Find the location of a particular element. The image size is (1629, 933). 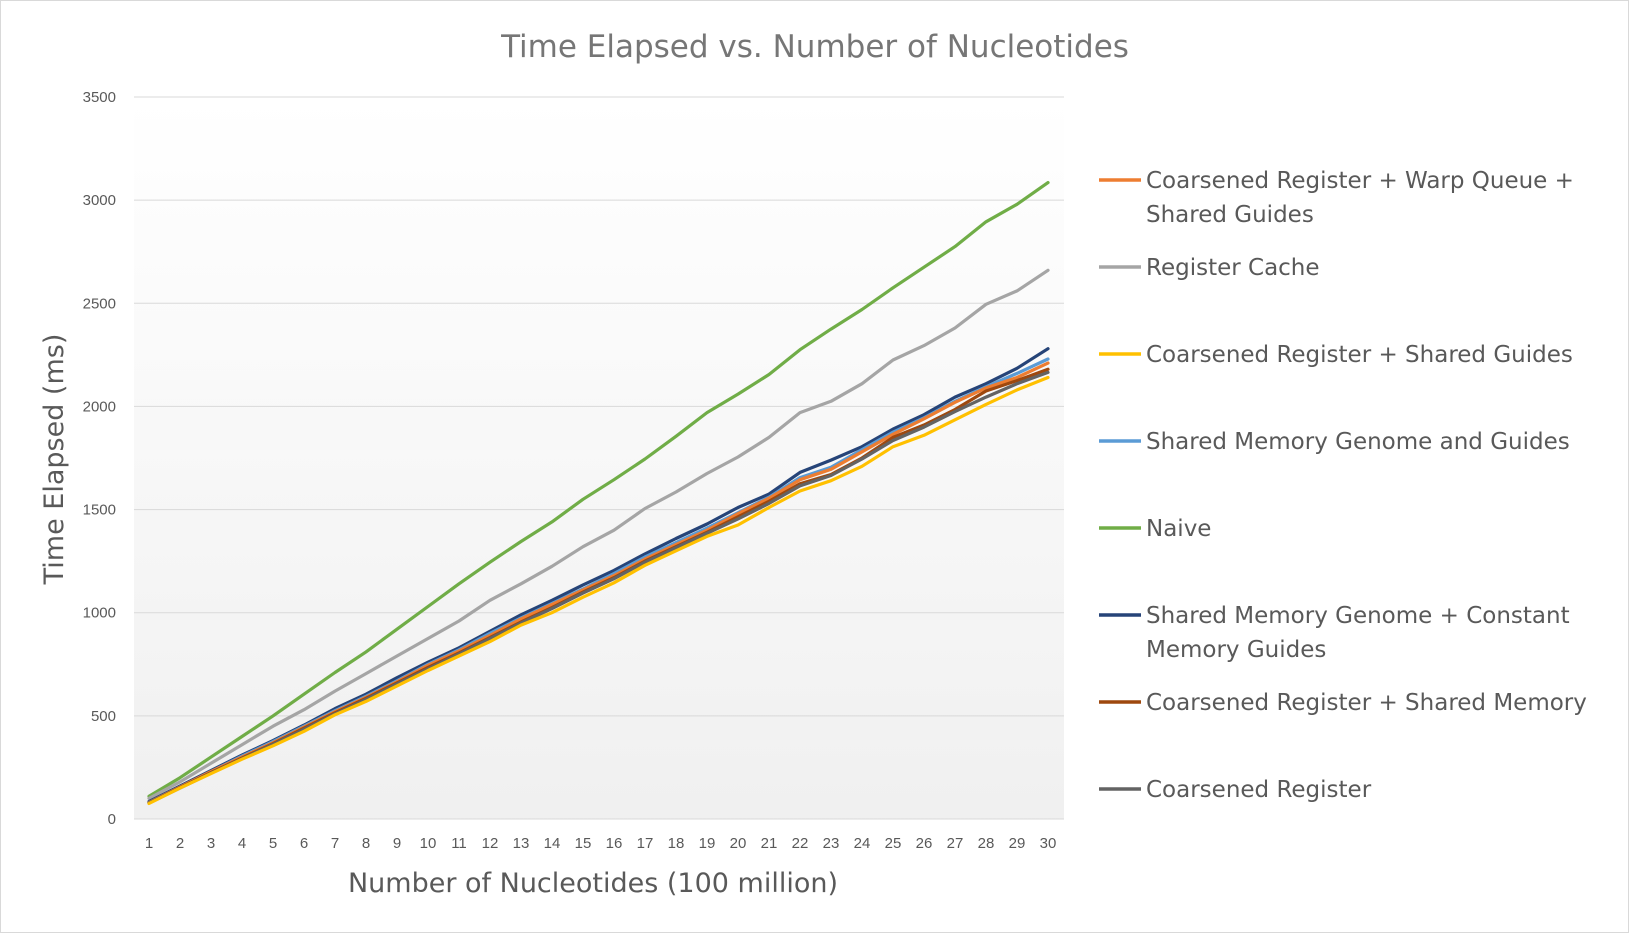

x-tick-label: 20 is located at coordinates (738, 843).